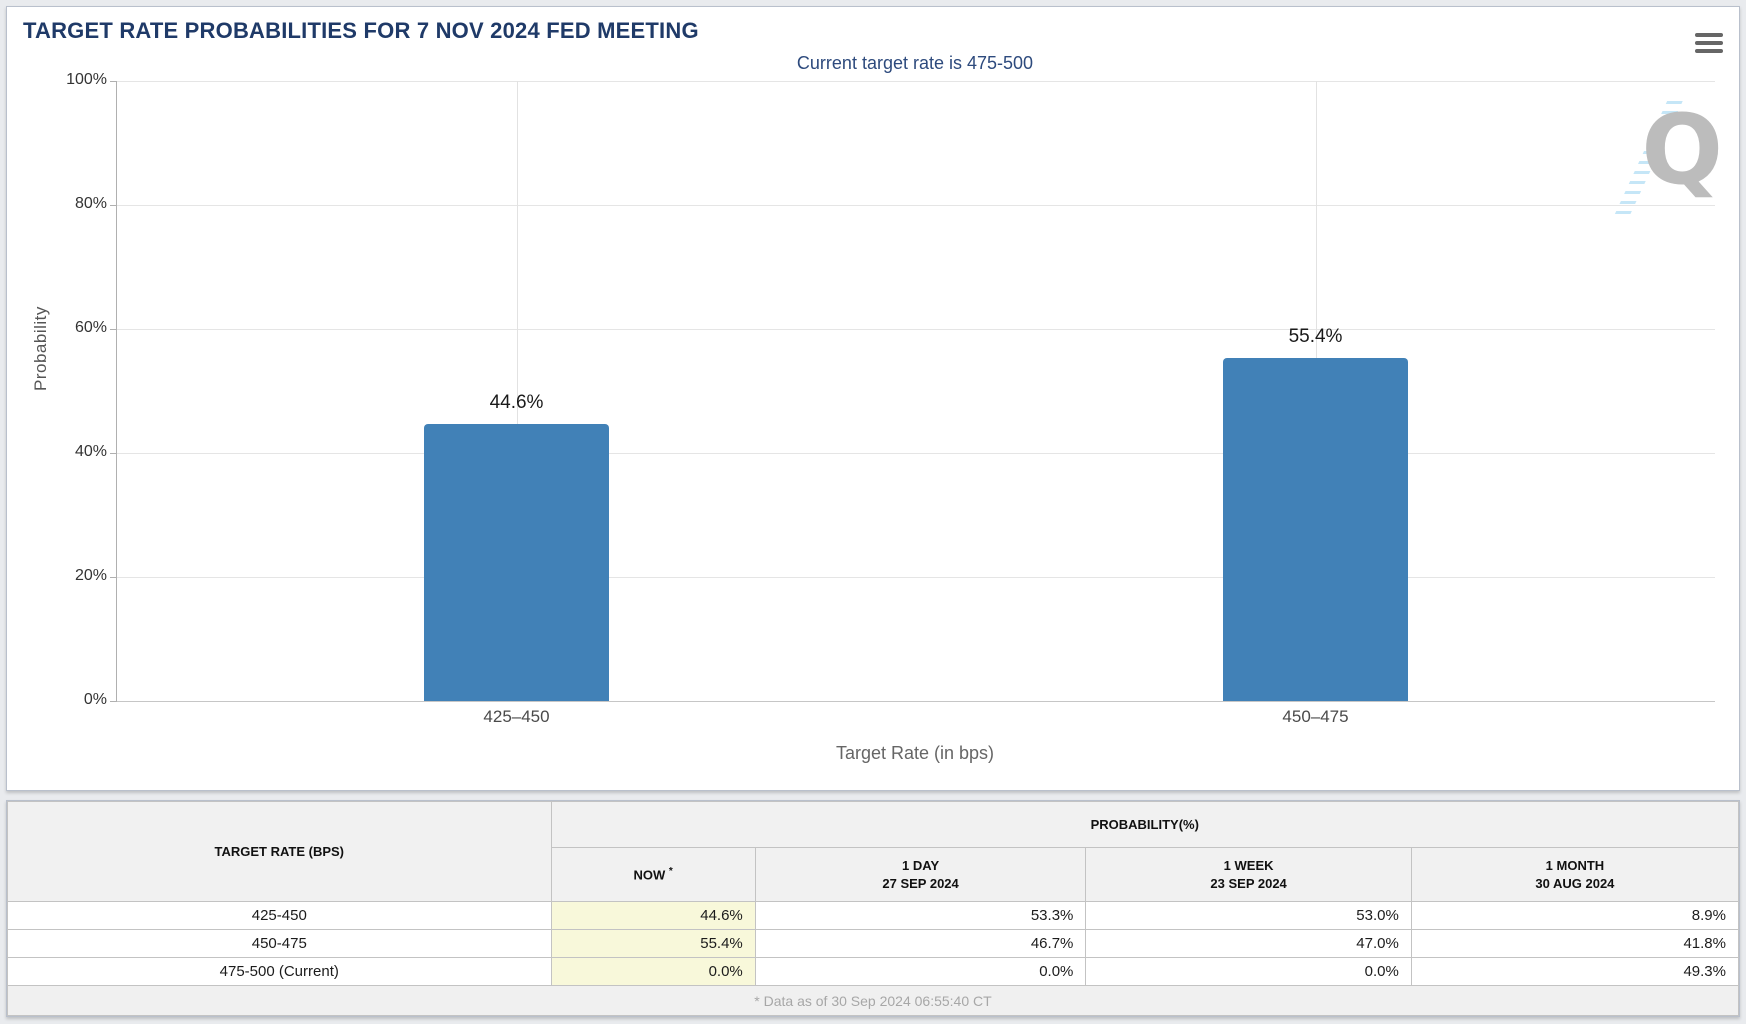 This screenshot has height=1024, width=1746. What do you see at coordinates (653, 915) in the screenshot?
I see `cell-now: 44.6%` at bounding box center [653, 915].